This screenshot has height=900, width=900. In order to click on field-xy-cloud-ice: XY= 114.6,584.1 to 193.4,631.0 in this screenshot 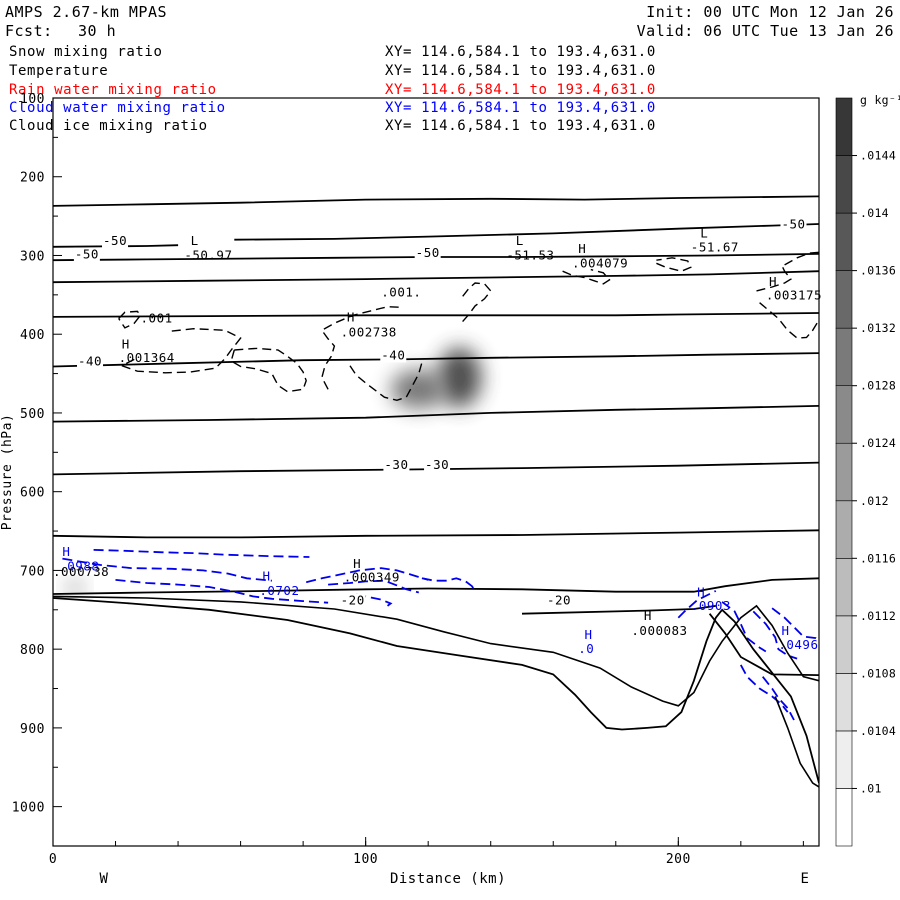, I will do `click(520, 126)`.